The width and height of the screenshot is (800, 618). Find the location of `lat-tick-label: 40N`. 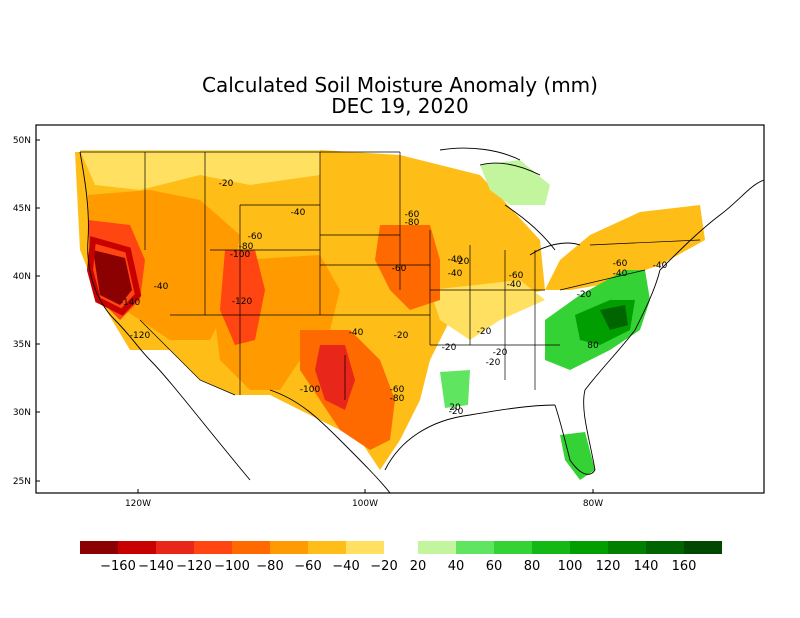

lat-tick-label: 40N is located at coordinates (22, 277).